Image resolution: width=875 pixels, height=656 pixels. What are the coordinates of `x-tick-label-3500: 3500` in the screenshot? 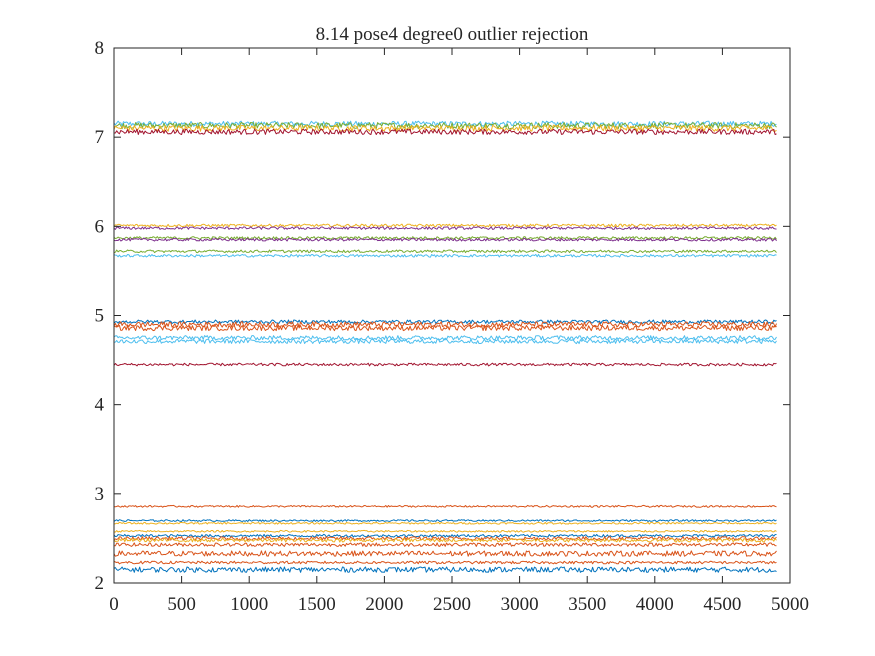 It's located at (587, 604).